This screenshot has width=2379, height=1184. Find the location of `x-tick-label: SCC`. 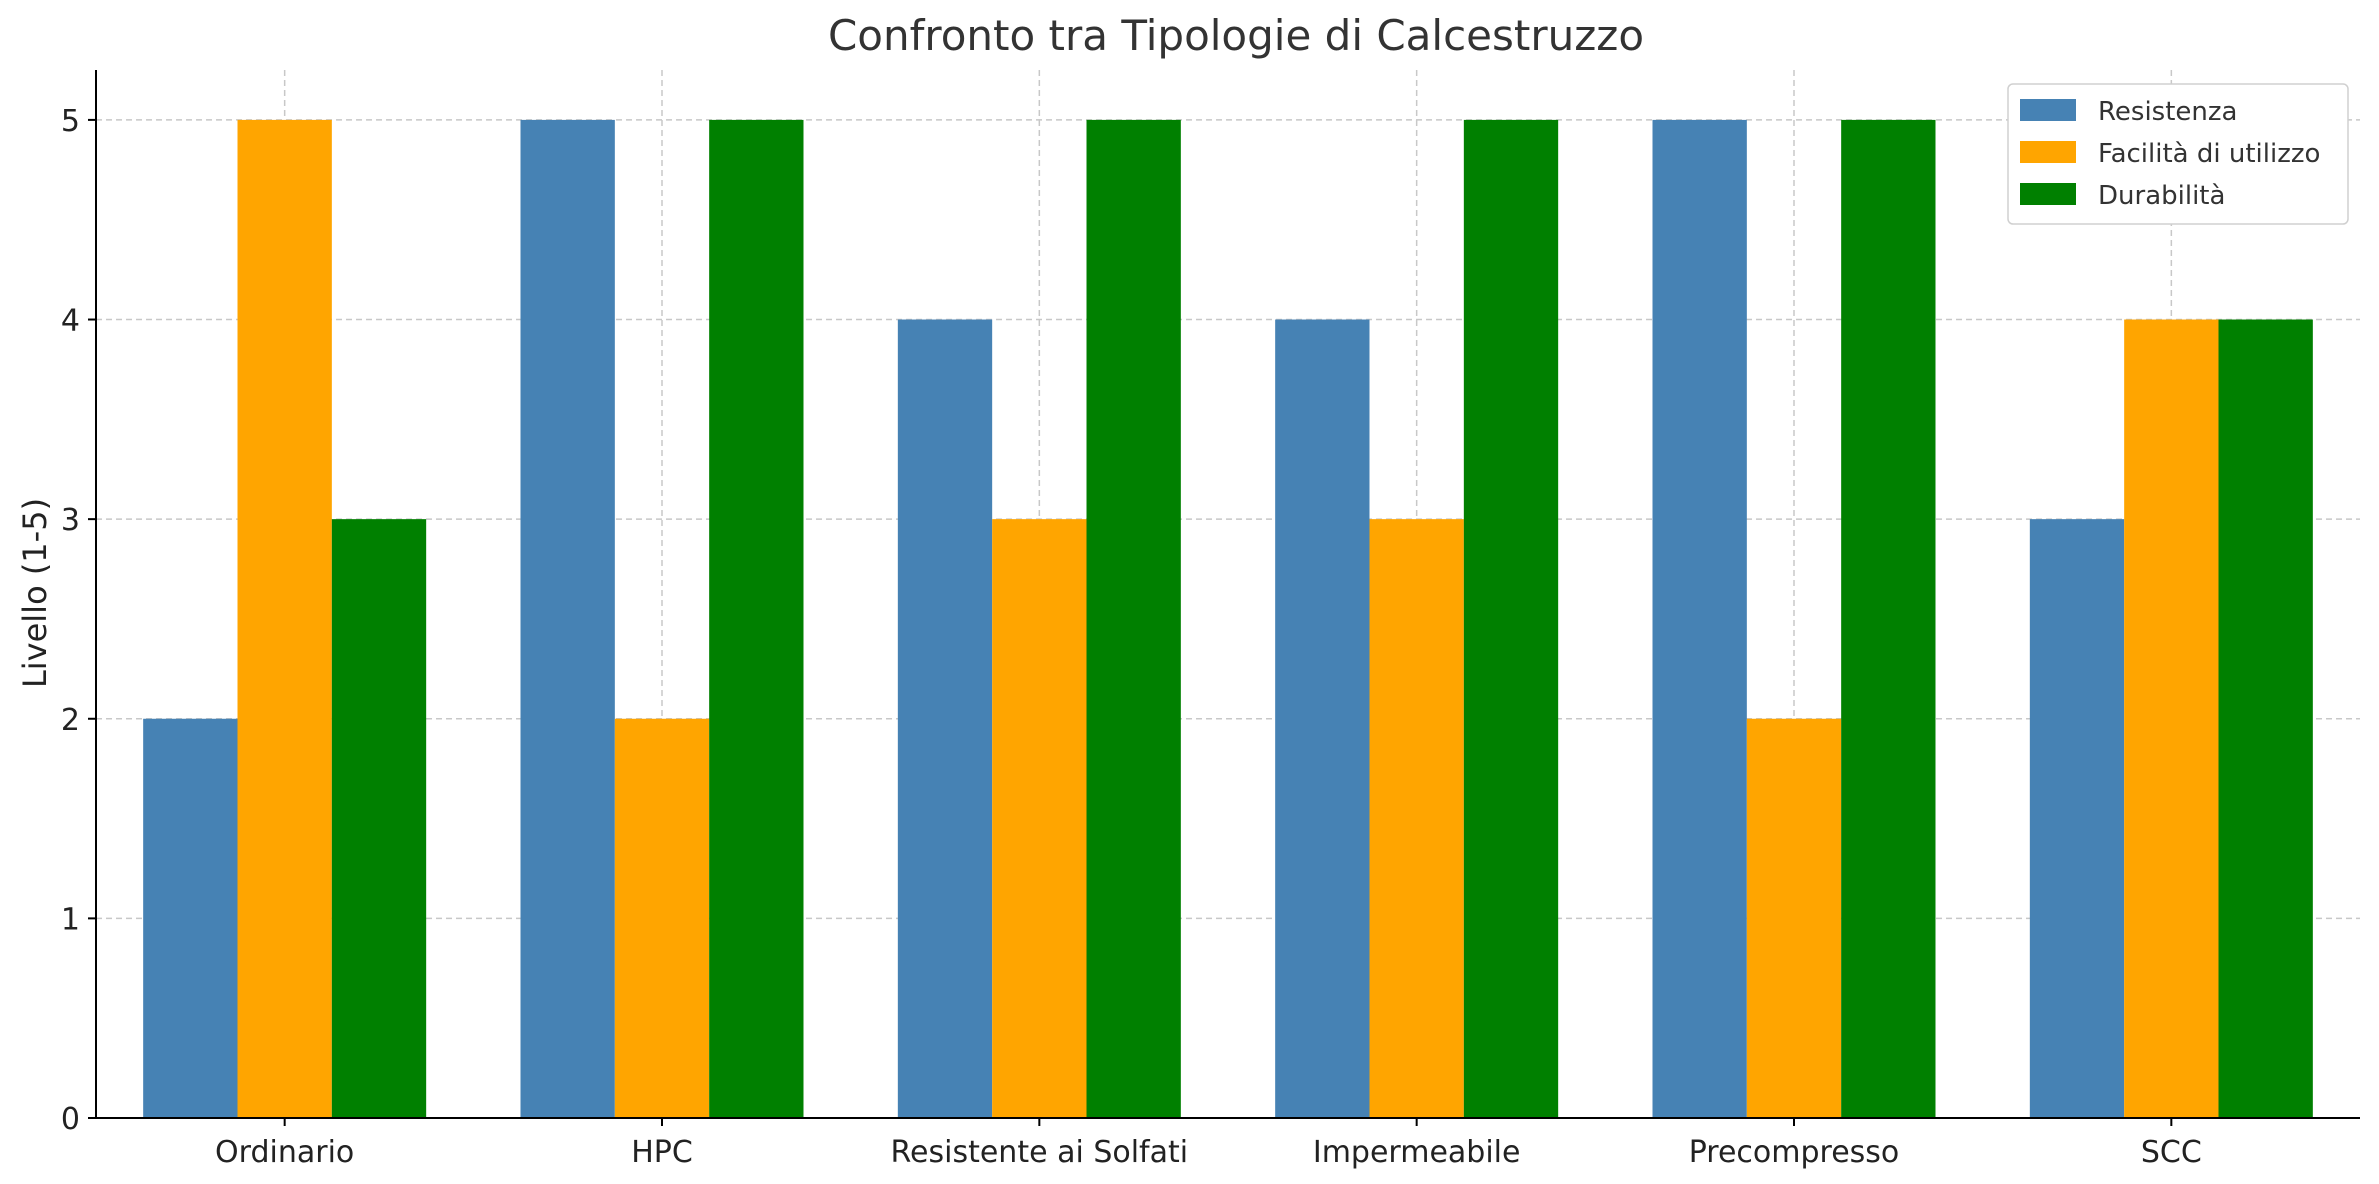

x-tick-label: SCC is located at coordinates (2171, 1152).